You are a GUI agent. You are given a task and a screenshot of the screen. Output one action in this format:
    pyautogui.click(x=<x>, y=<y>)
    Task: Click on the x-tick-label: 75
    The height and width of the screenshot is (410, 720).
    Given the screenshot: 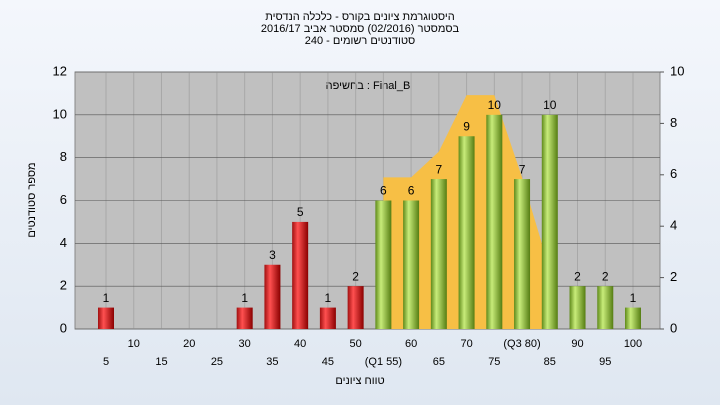 What is the action you would take?
    pyautogui.click(x=494, y=362)
    